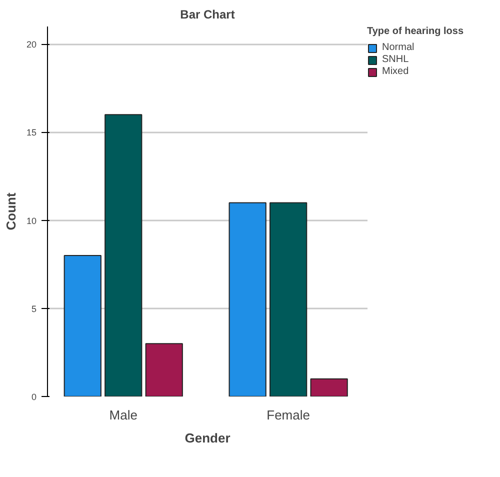 This screenshot has width=500, height=477. What do you see at coordinates (395, 71) in the screenshot?
I see `legend-label: Mixed` at bounding box center [395, 71].